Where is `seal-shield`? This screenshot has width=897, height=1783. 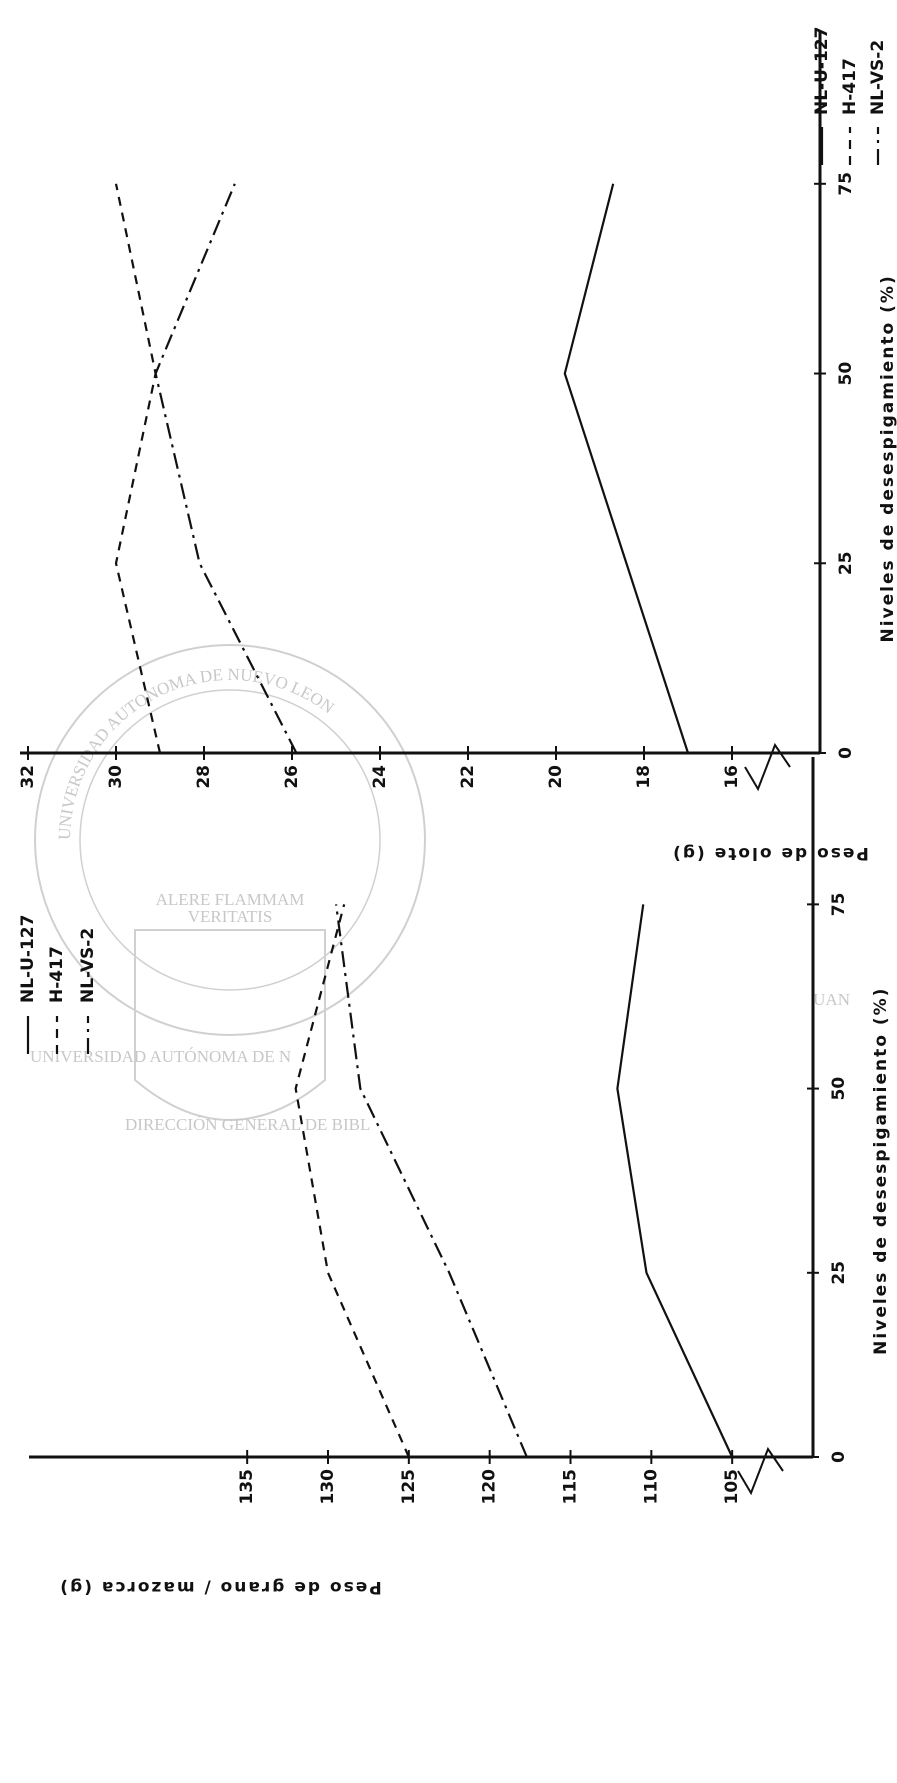 seal-shield is located at coordinates (230, 1025).